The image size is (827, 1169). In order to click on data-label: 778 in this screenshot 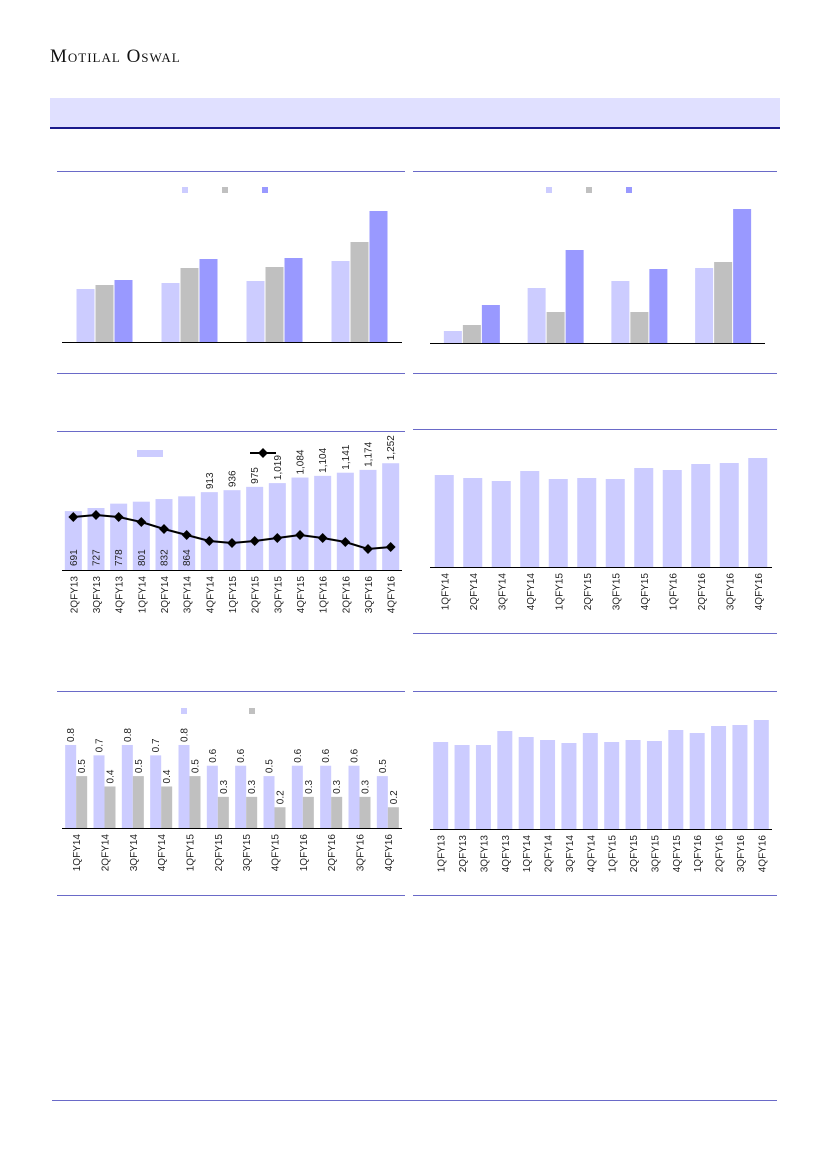, I will do `click(119, 557)`.